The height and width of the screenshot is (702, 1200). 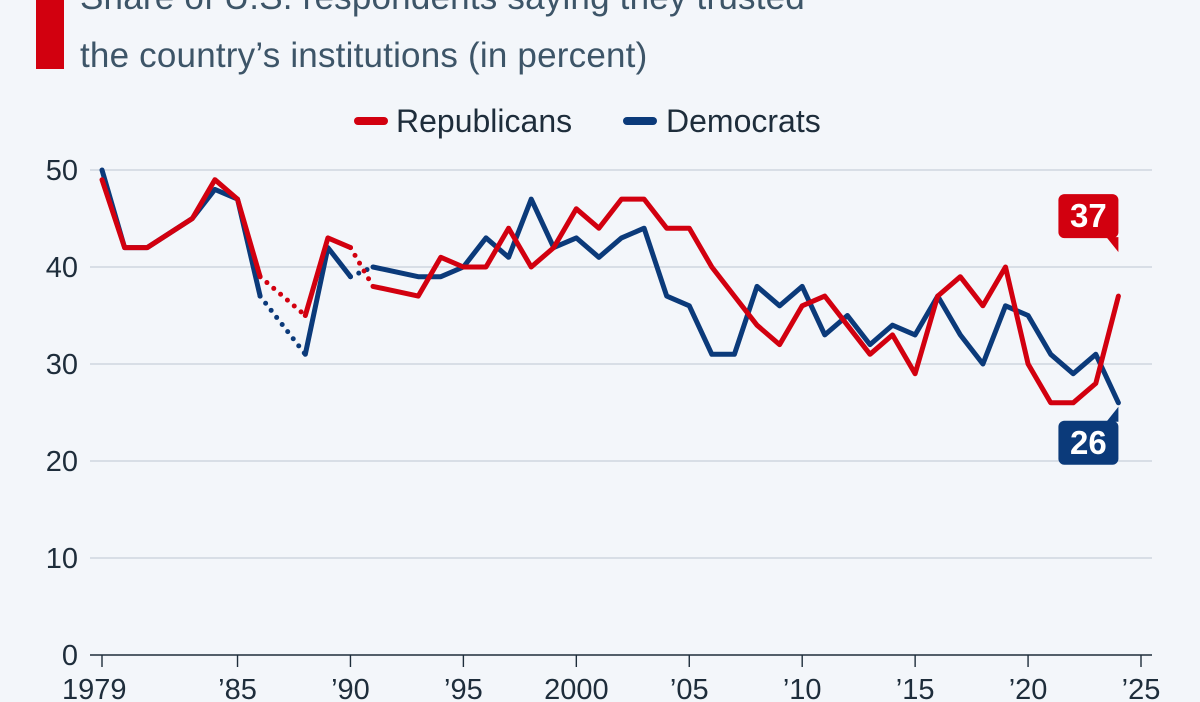 I want to click on y-axis: 0 10 20 30 40 50, so click(x=62, y=413).